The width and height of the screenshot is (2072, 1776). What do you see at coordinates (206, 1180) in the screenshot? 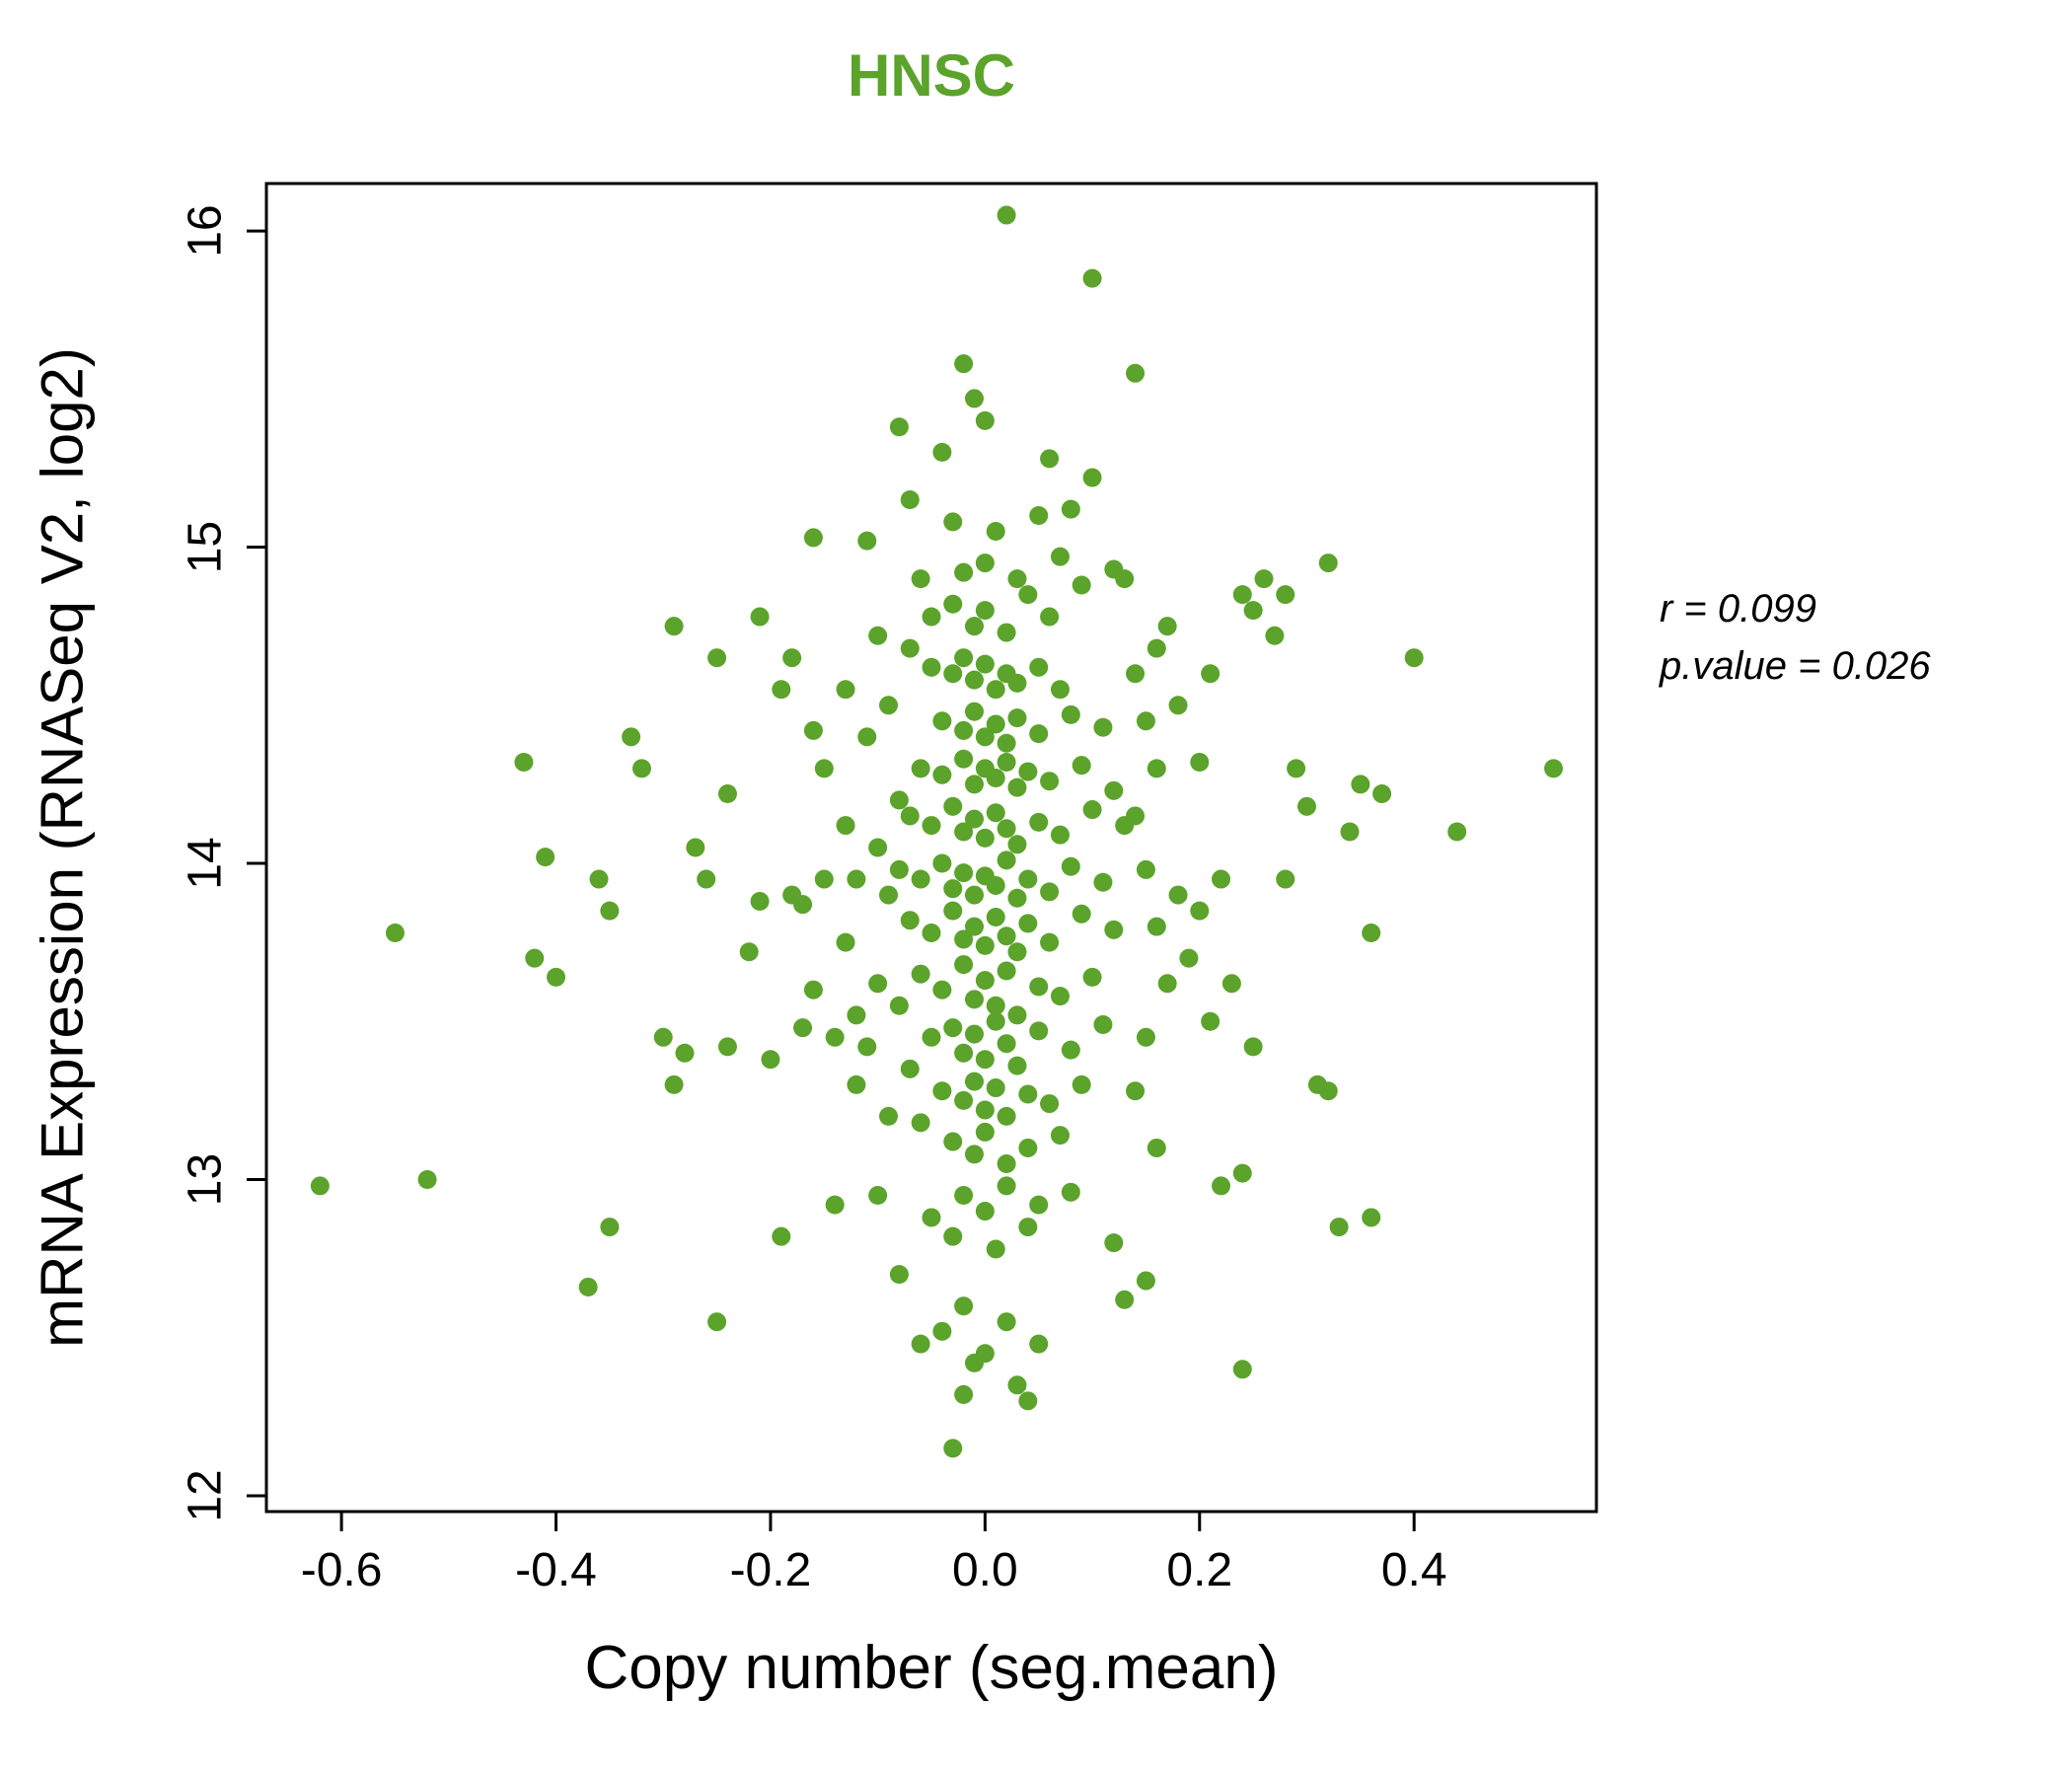
I see `y-tick-label: 13` at bounding box center [206, 1180].